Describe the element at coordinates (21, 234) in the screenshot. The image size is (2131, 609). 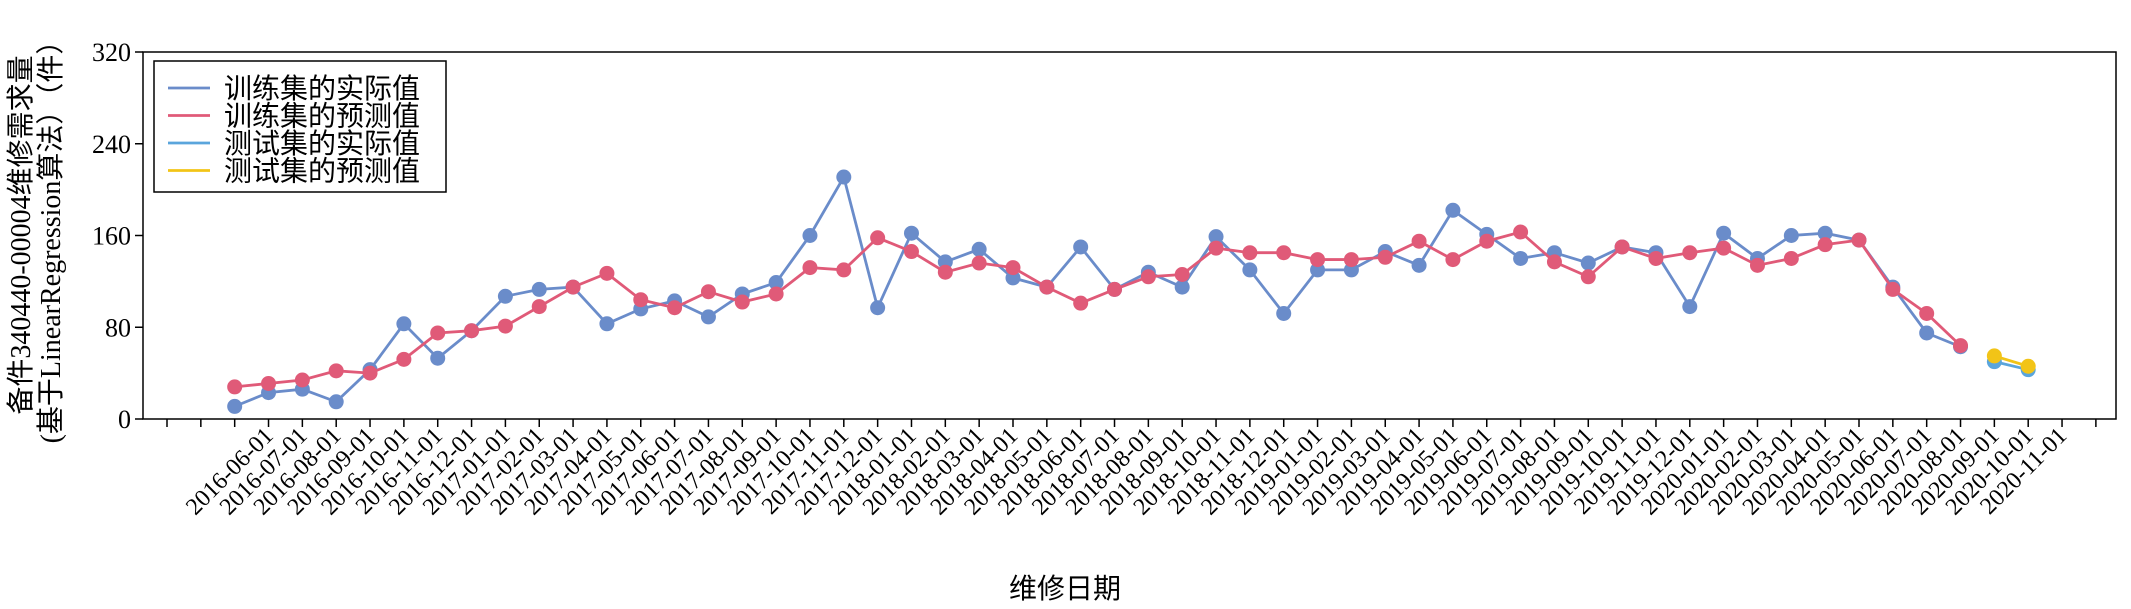
I see `y-axis-label: 备件340440-00004维修需求量` at that location.